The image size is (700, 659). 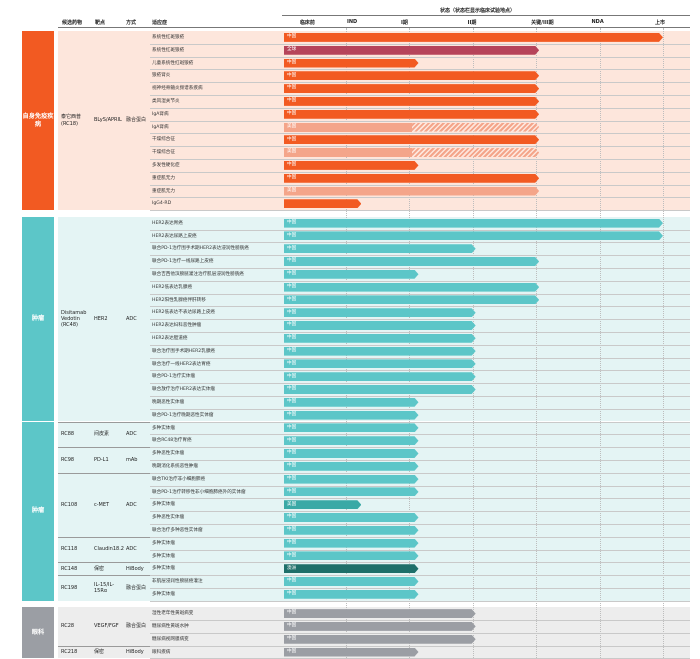 I want to click on bar-location-label: 澳洲, so click(x=292, y=568).